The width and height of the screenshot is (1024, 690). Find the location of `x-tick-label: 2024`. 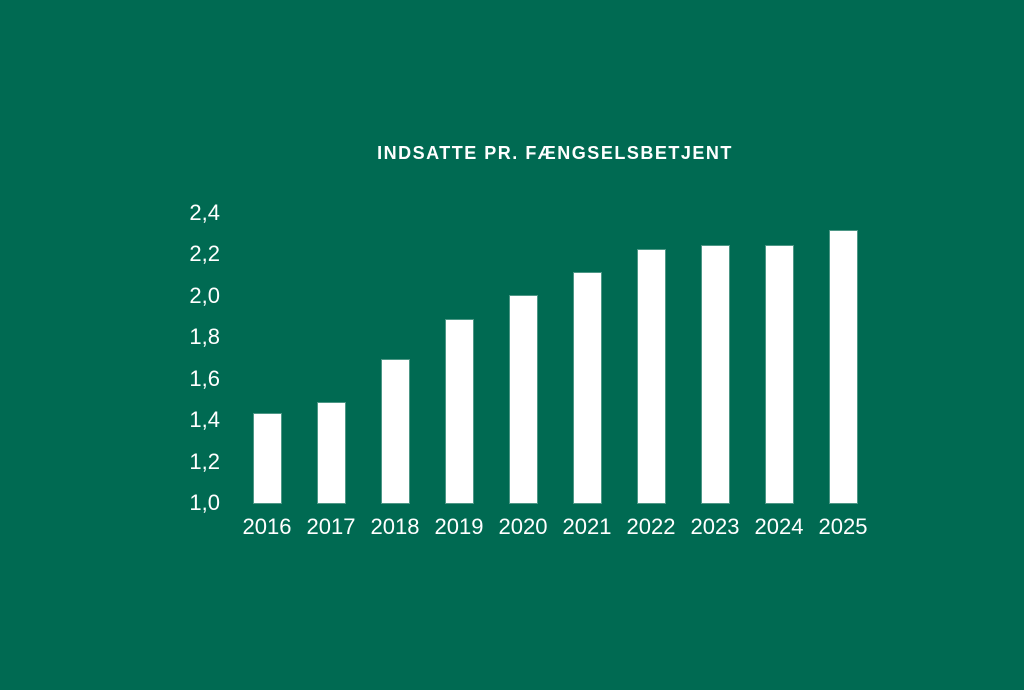

x-tick-label: 2024 is located at coordinates (779, 526).